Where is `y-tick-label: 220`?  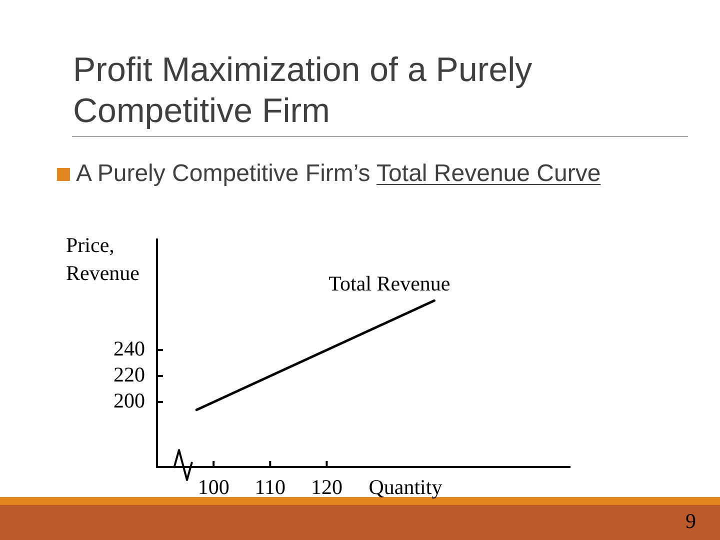 y-tick-label: 220 is located at coordinates (129, 374).